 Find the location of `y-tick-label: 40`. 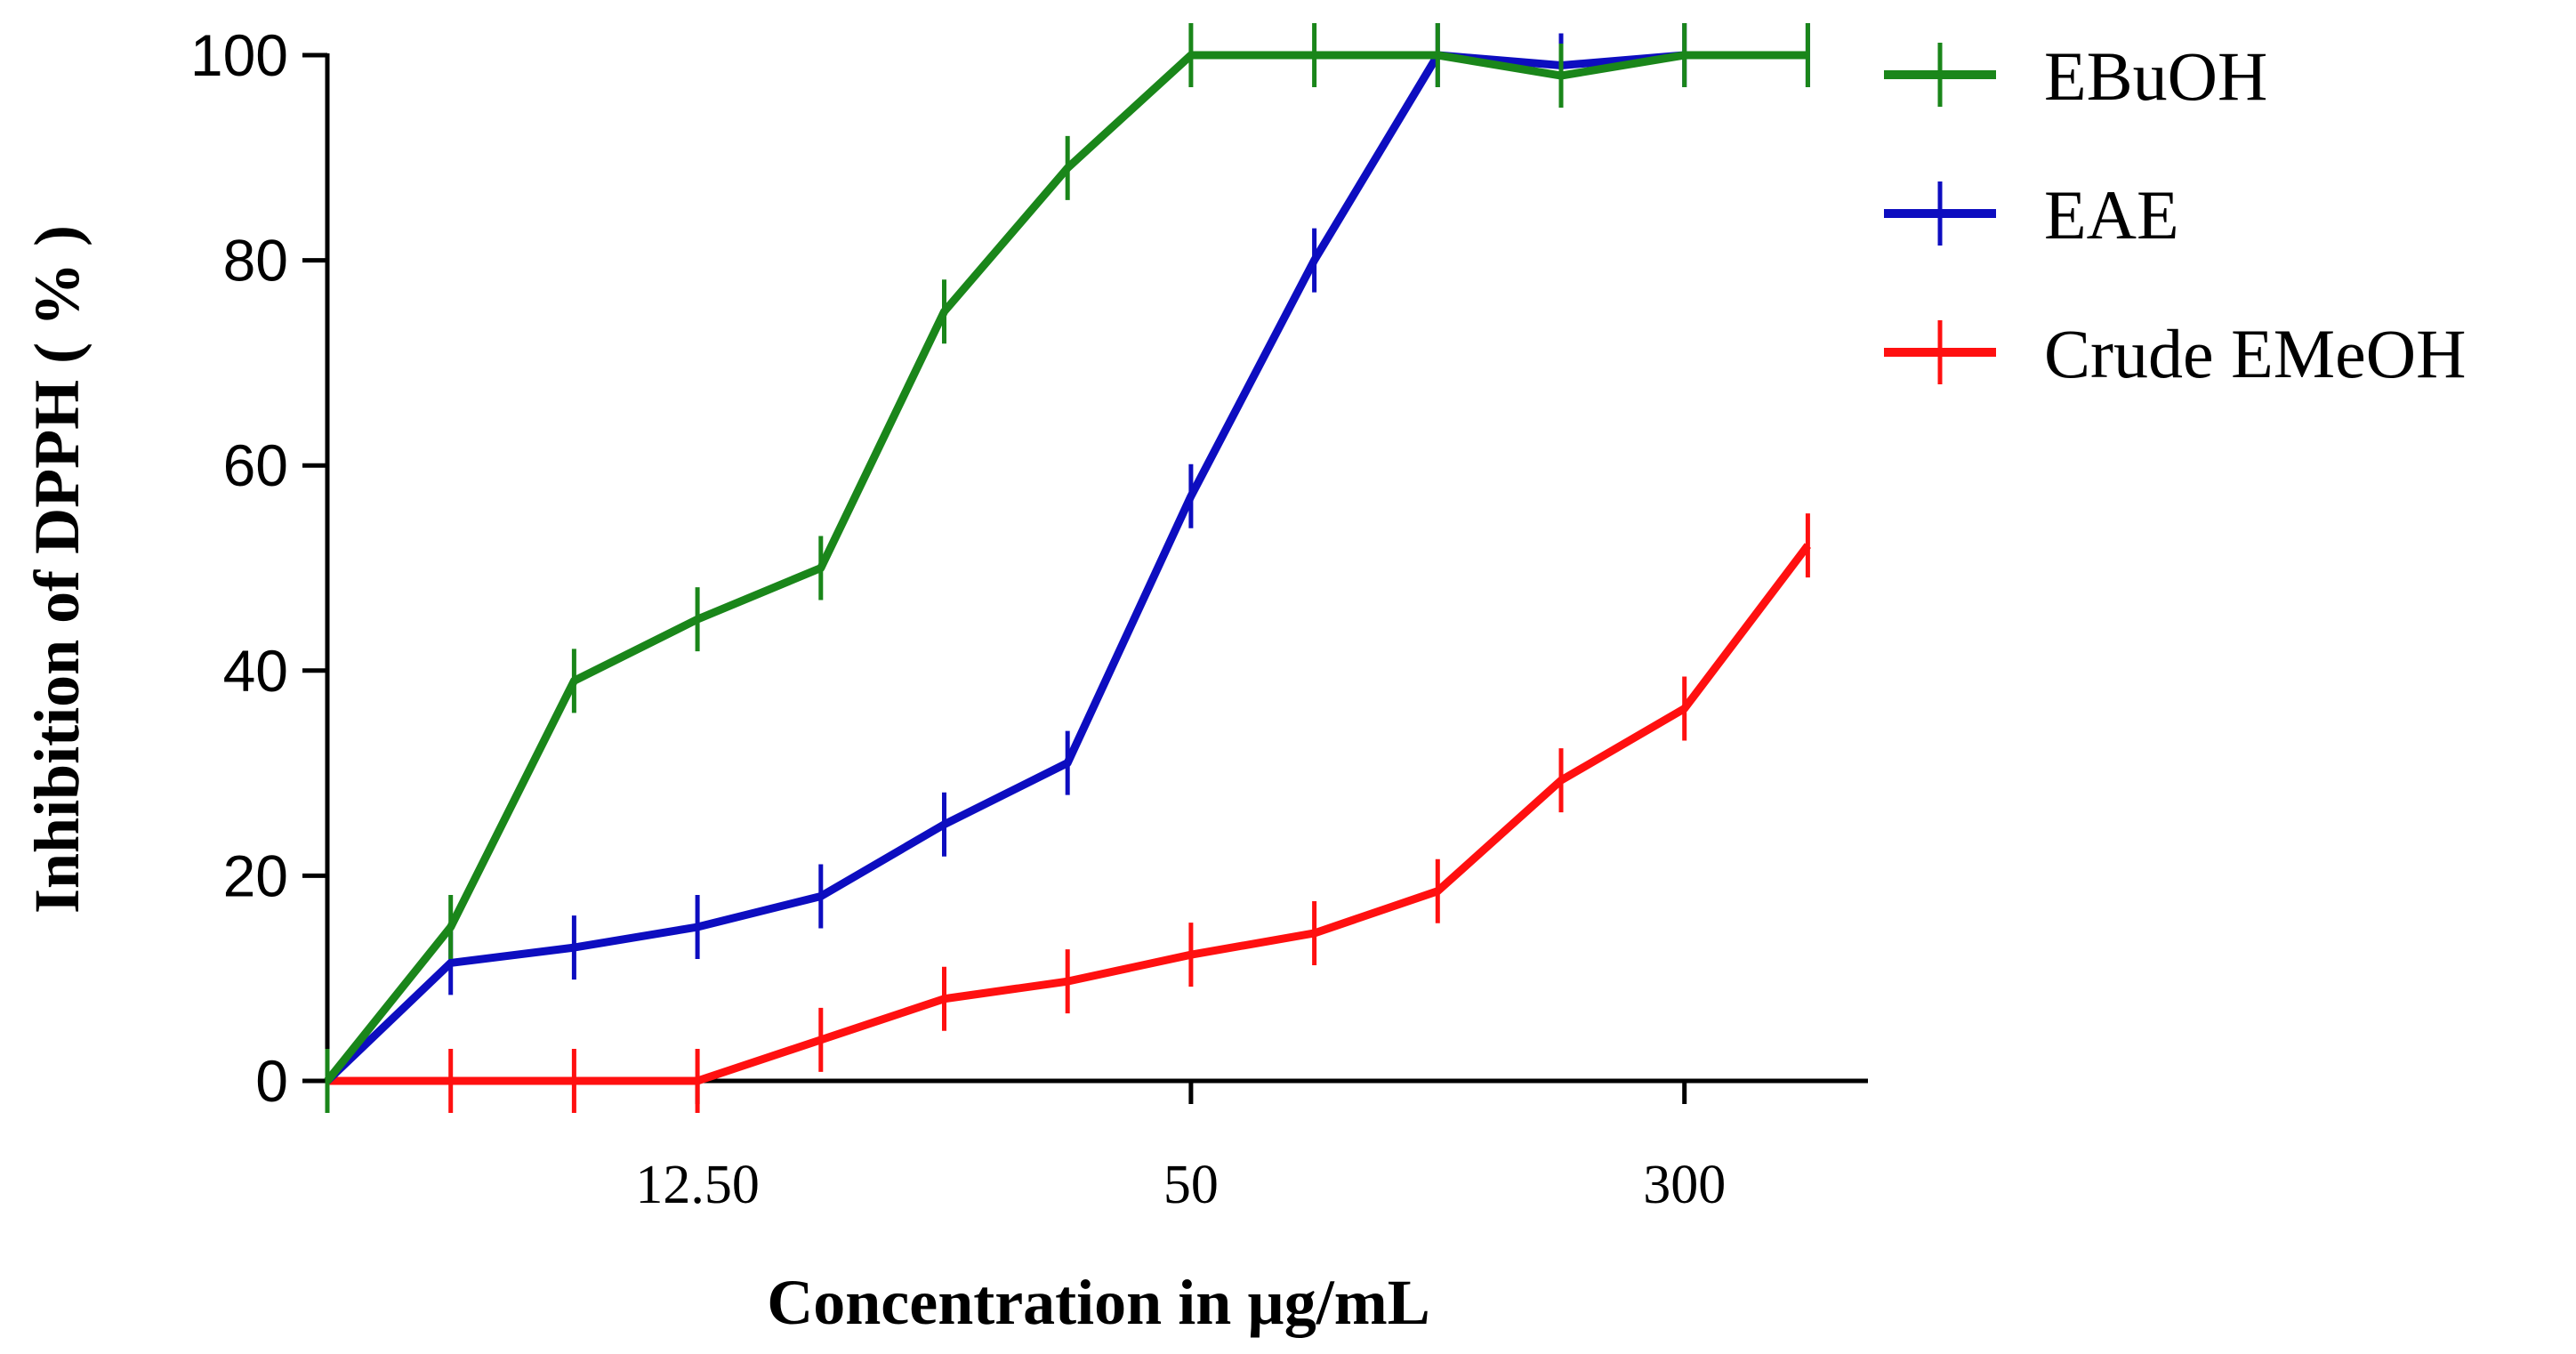

y-tick-label: 40 is located at coordinates (255, 671).